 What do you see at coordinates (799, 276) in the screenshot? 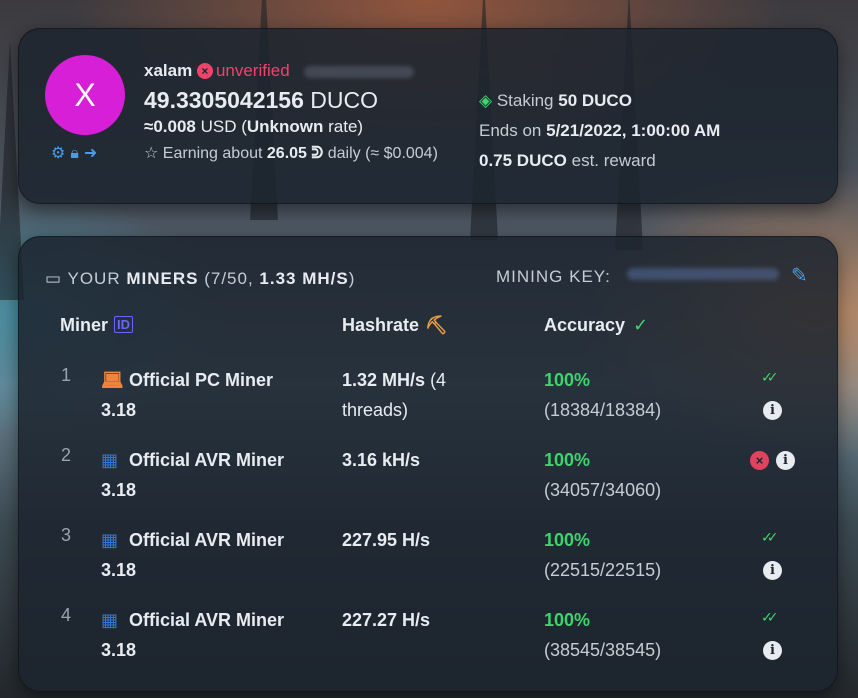
I see `edit-icon: ✎` at bounding box center [799, 276].